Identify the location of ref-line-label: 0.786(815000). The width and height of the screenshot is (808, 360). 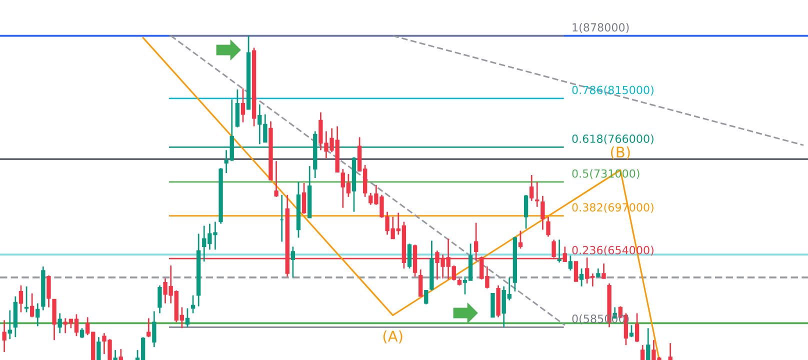
(613, 91).